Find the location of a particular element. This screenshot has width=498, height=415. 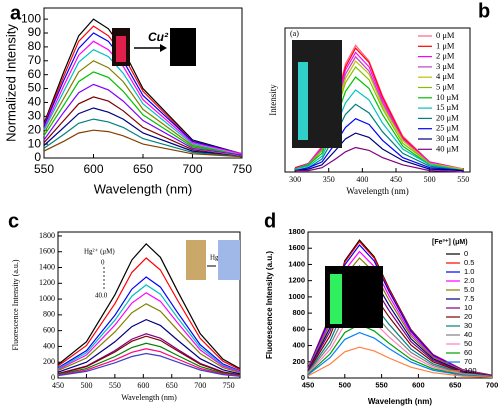

legend-label: 1 μM is located at coordinates (445, 45).